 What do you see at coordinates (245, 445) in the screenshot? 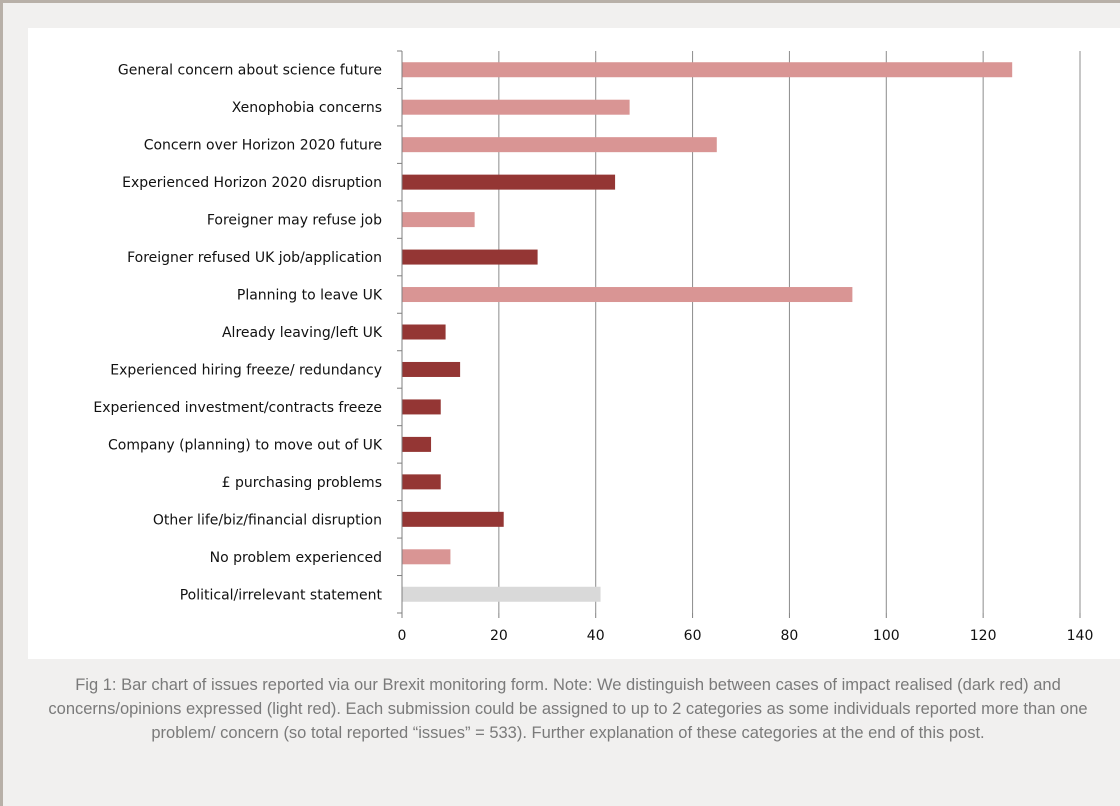
I see `category-label-10: Company (planning) to move out of UK` at bounding box center [245, 445].